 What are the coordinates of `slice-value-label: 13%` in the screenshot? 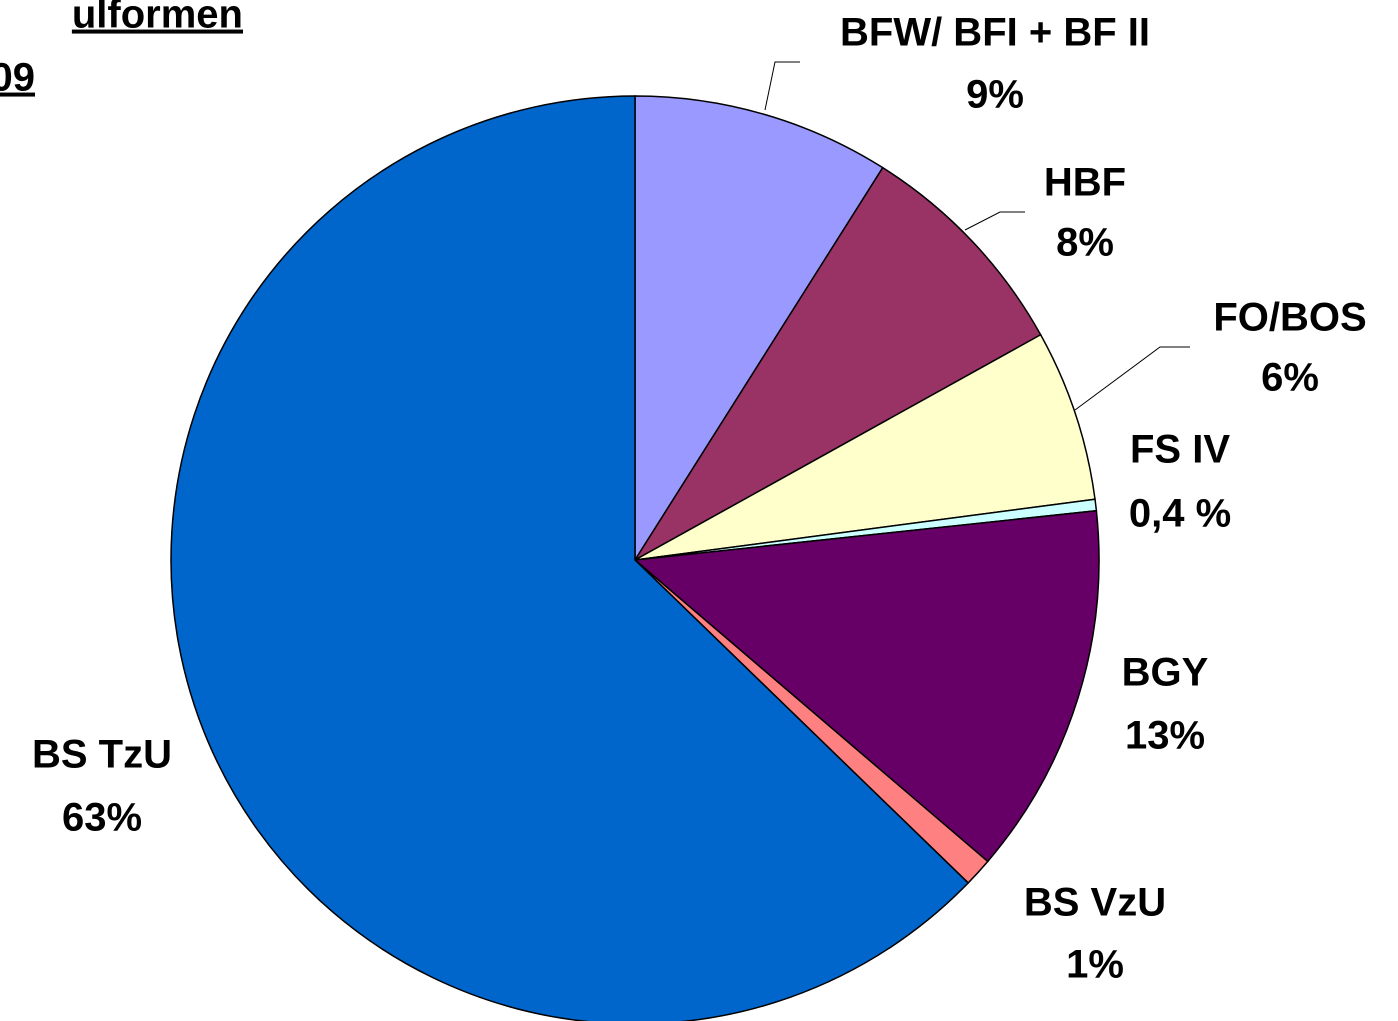 It's located at (1165, 736).